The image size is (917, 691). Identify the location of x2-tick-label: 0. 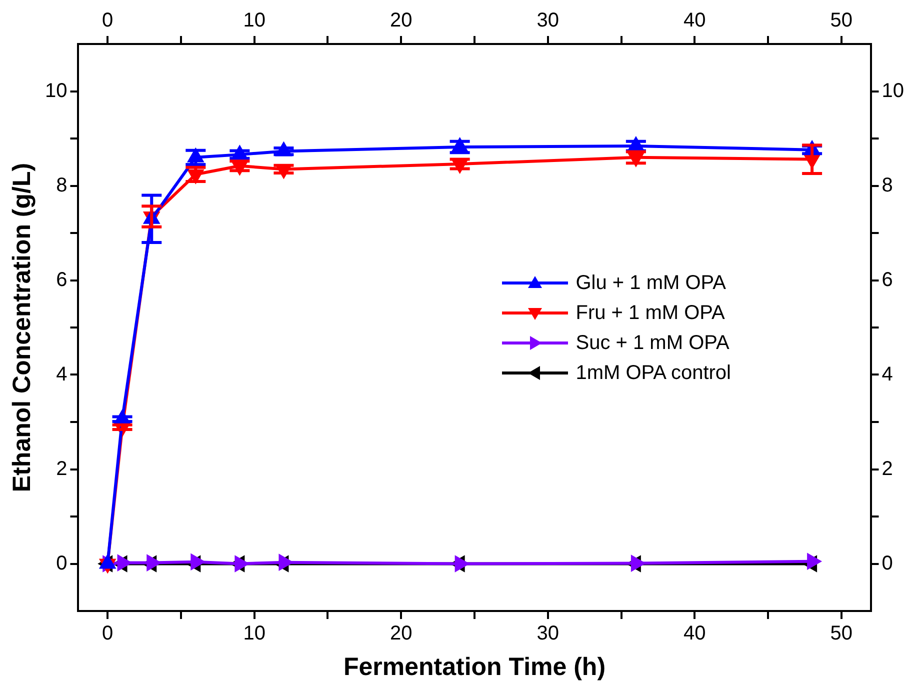
(108, 21).